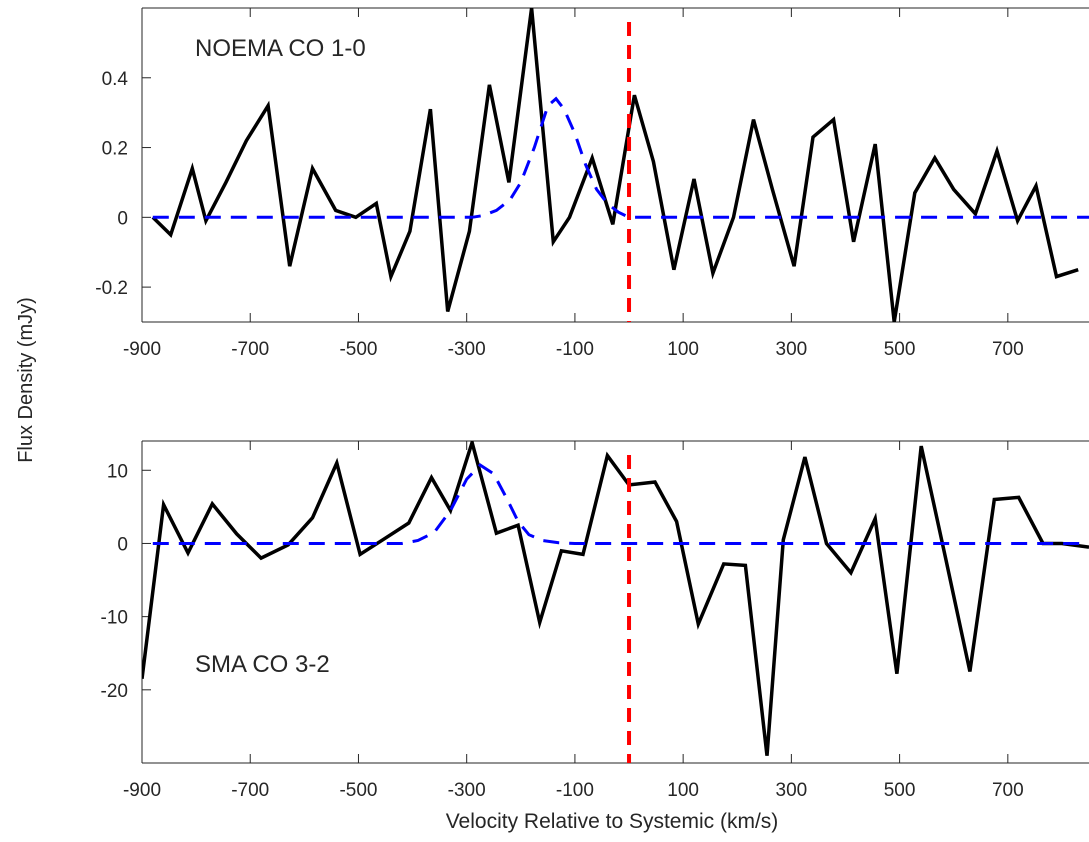  I want to click on y-axis-label: Flux Density (mJy), so click(26, 380).